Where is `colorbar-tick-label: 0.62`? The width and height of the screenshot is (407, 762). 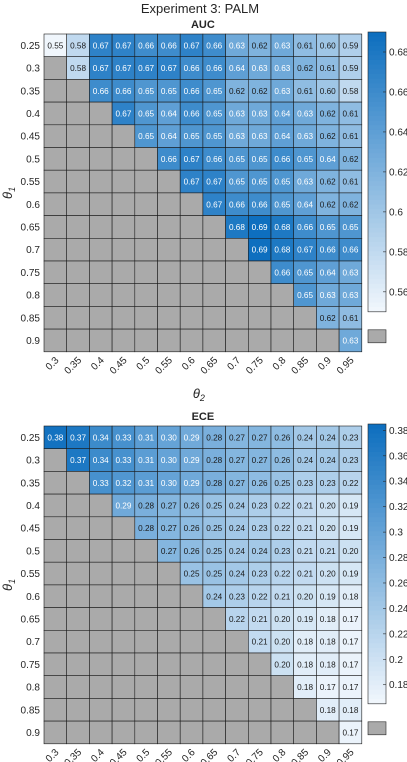
colorbar-tick-label: 0.62 is located at coordinates (398, 172).